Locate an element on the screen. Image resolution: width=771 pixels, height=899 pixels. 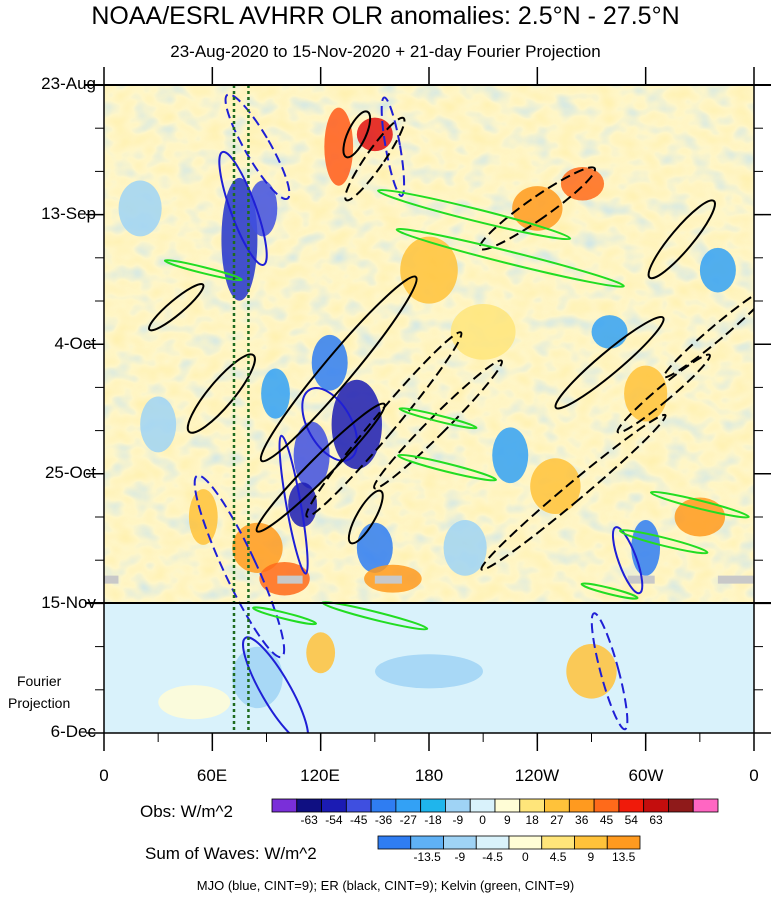
x-tick-label: 0 is located at coordinates (754, 775).